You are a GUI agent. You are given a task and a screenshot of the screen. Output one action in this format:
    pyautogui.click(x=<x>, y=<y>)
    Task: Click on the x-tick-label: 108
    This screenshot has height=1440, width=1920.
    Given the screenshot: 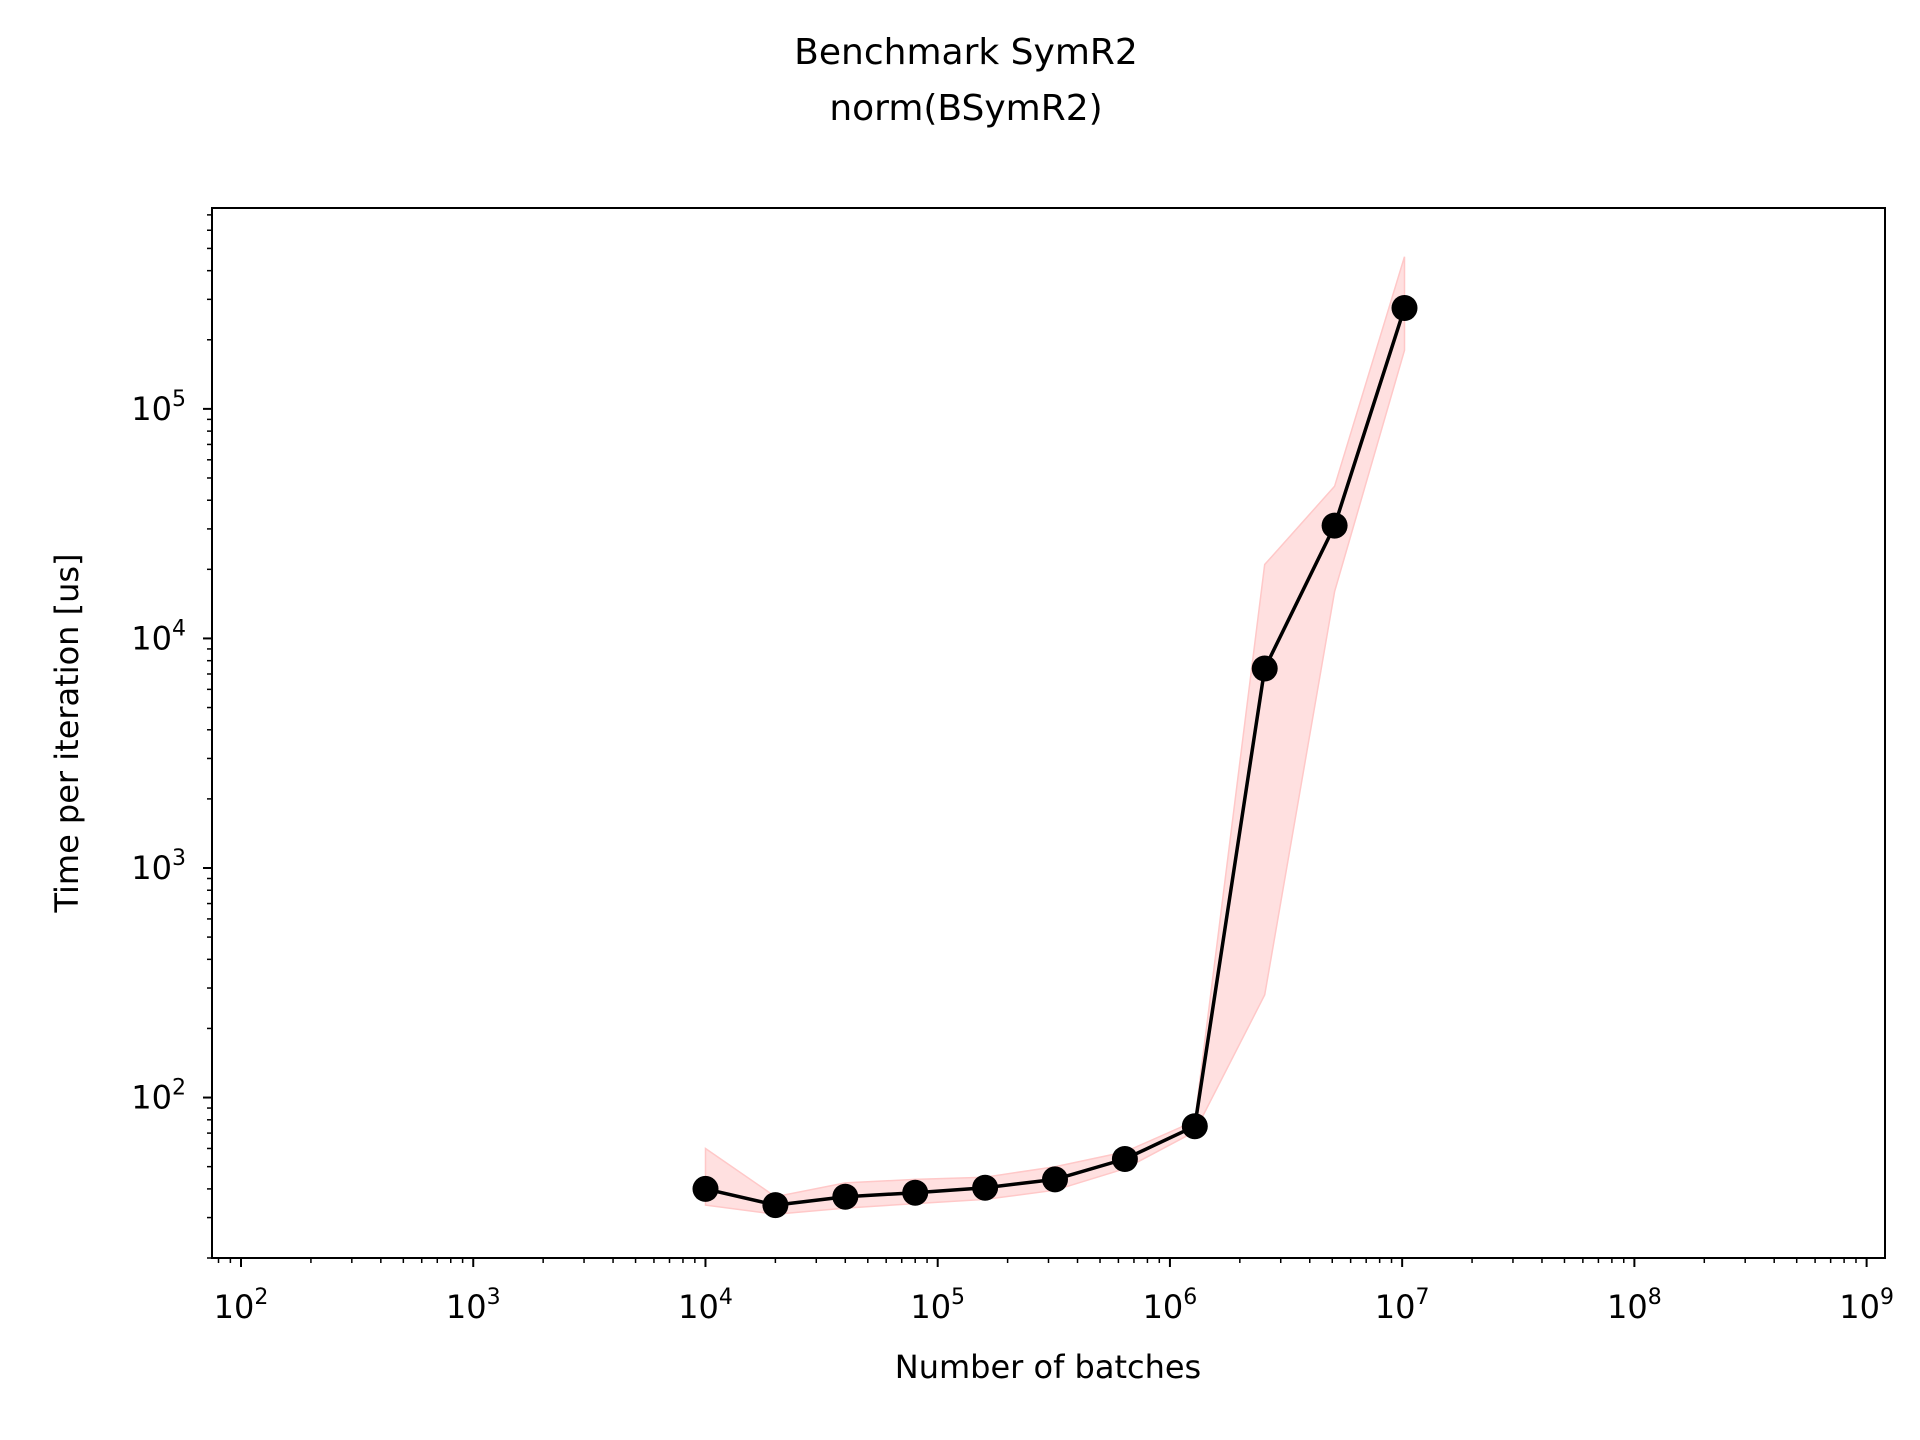 What is the action you would take?
    pyautogui.click(x=1634, y=1305)
    